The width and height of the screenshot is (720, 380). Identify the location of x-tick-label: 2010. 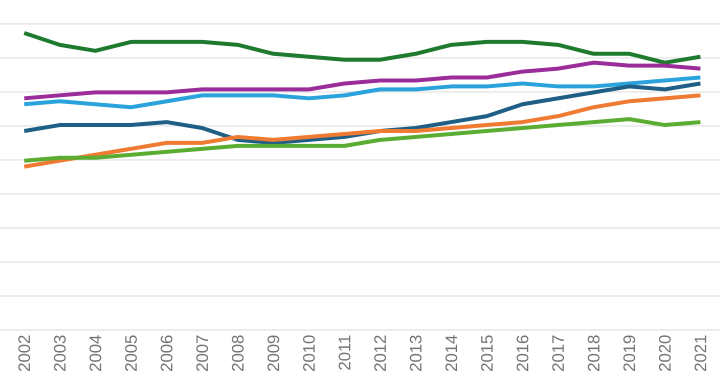
(309, 353).